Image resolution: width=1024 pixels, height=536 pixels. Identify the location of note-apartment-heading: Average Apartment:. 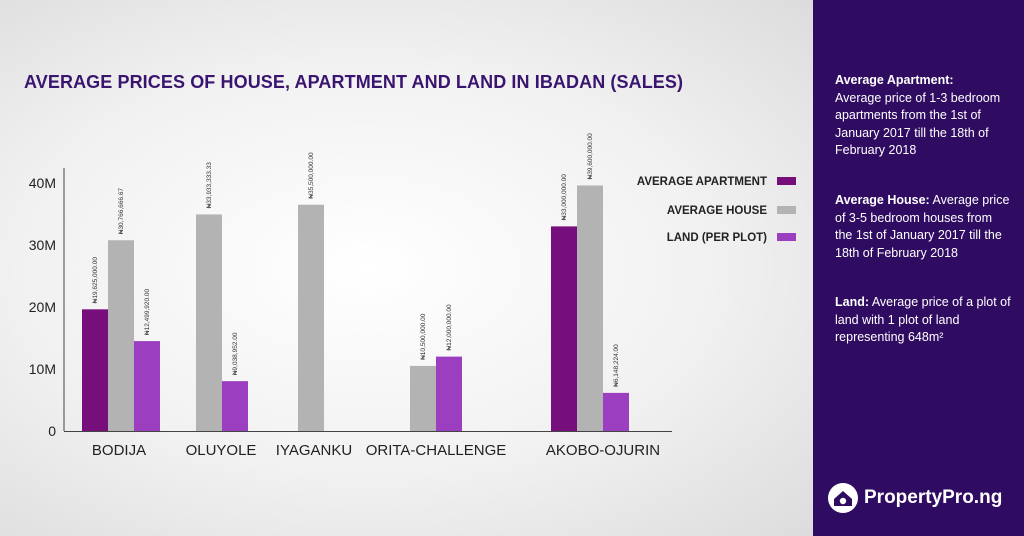
(894, 80).